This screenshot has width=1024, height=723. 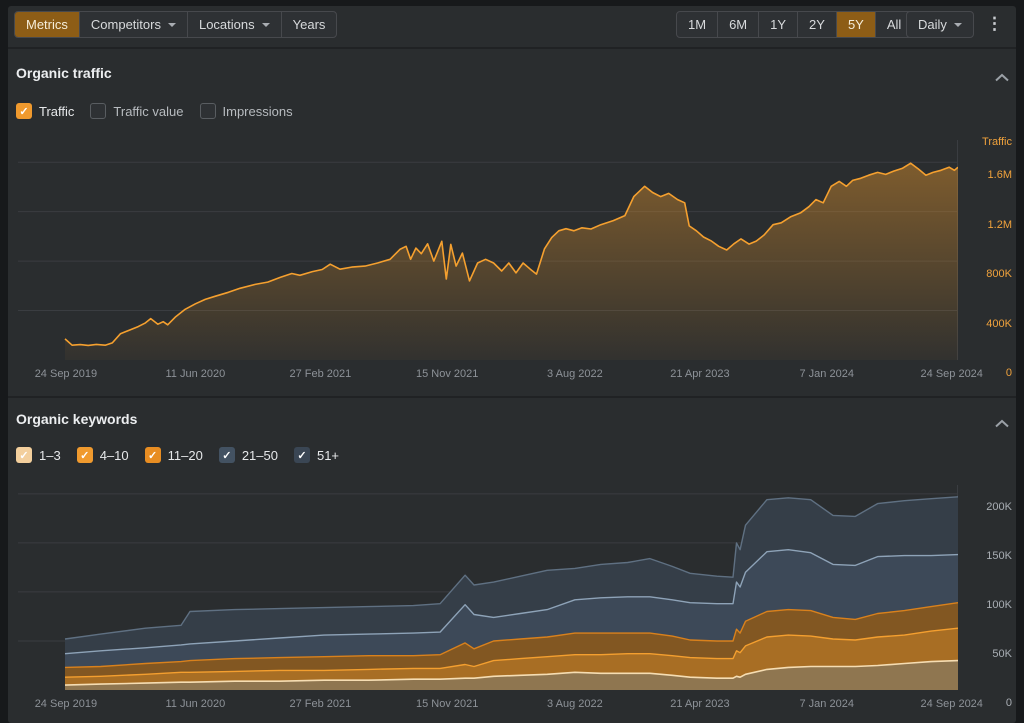 I want to click on date-range-selector: 1M 6M 1Y 2Y 5Y All, so click(x=795, y=24).